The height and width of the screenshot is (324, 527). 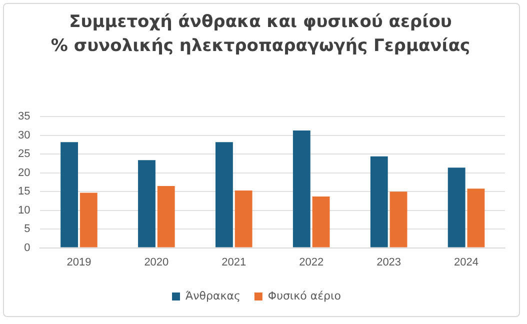 I want to click on y-tick-label: 30, so click(x=24, y=135).